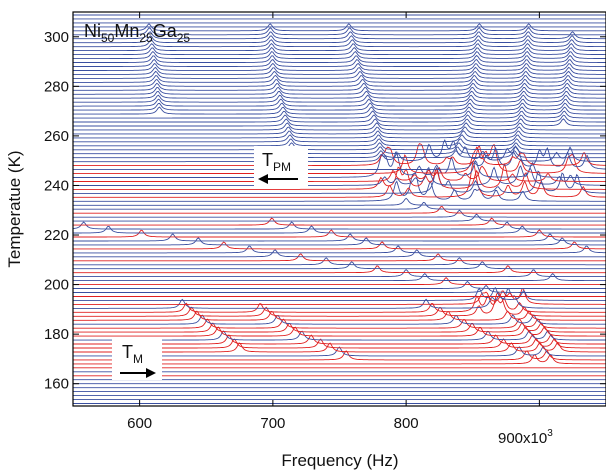 This screenshot has height=472, width=606. I want to click on y-tick-label: 160, so click(56, 384).